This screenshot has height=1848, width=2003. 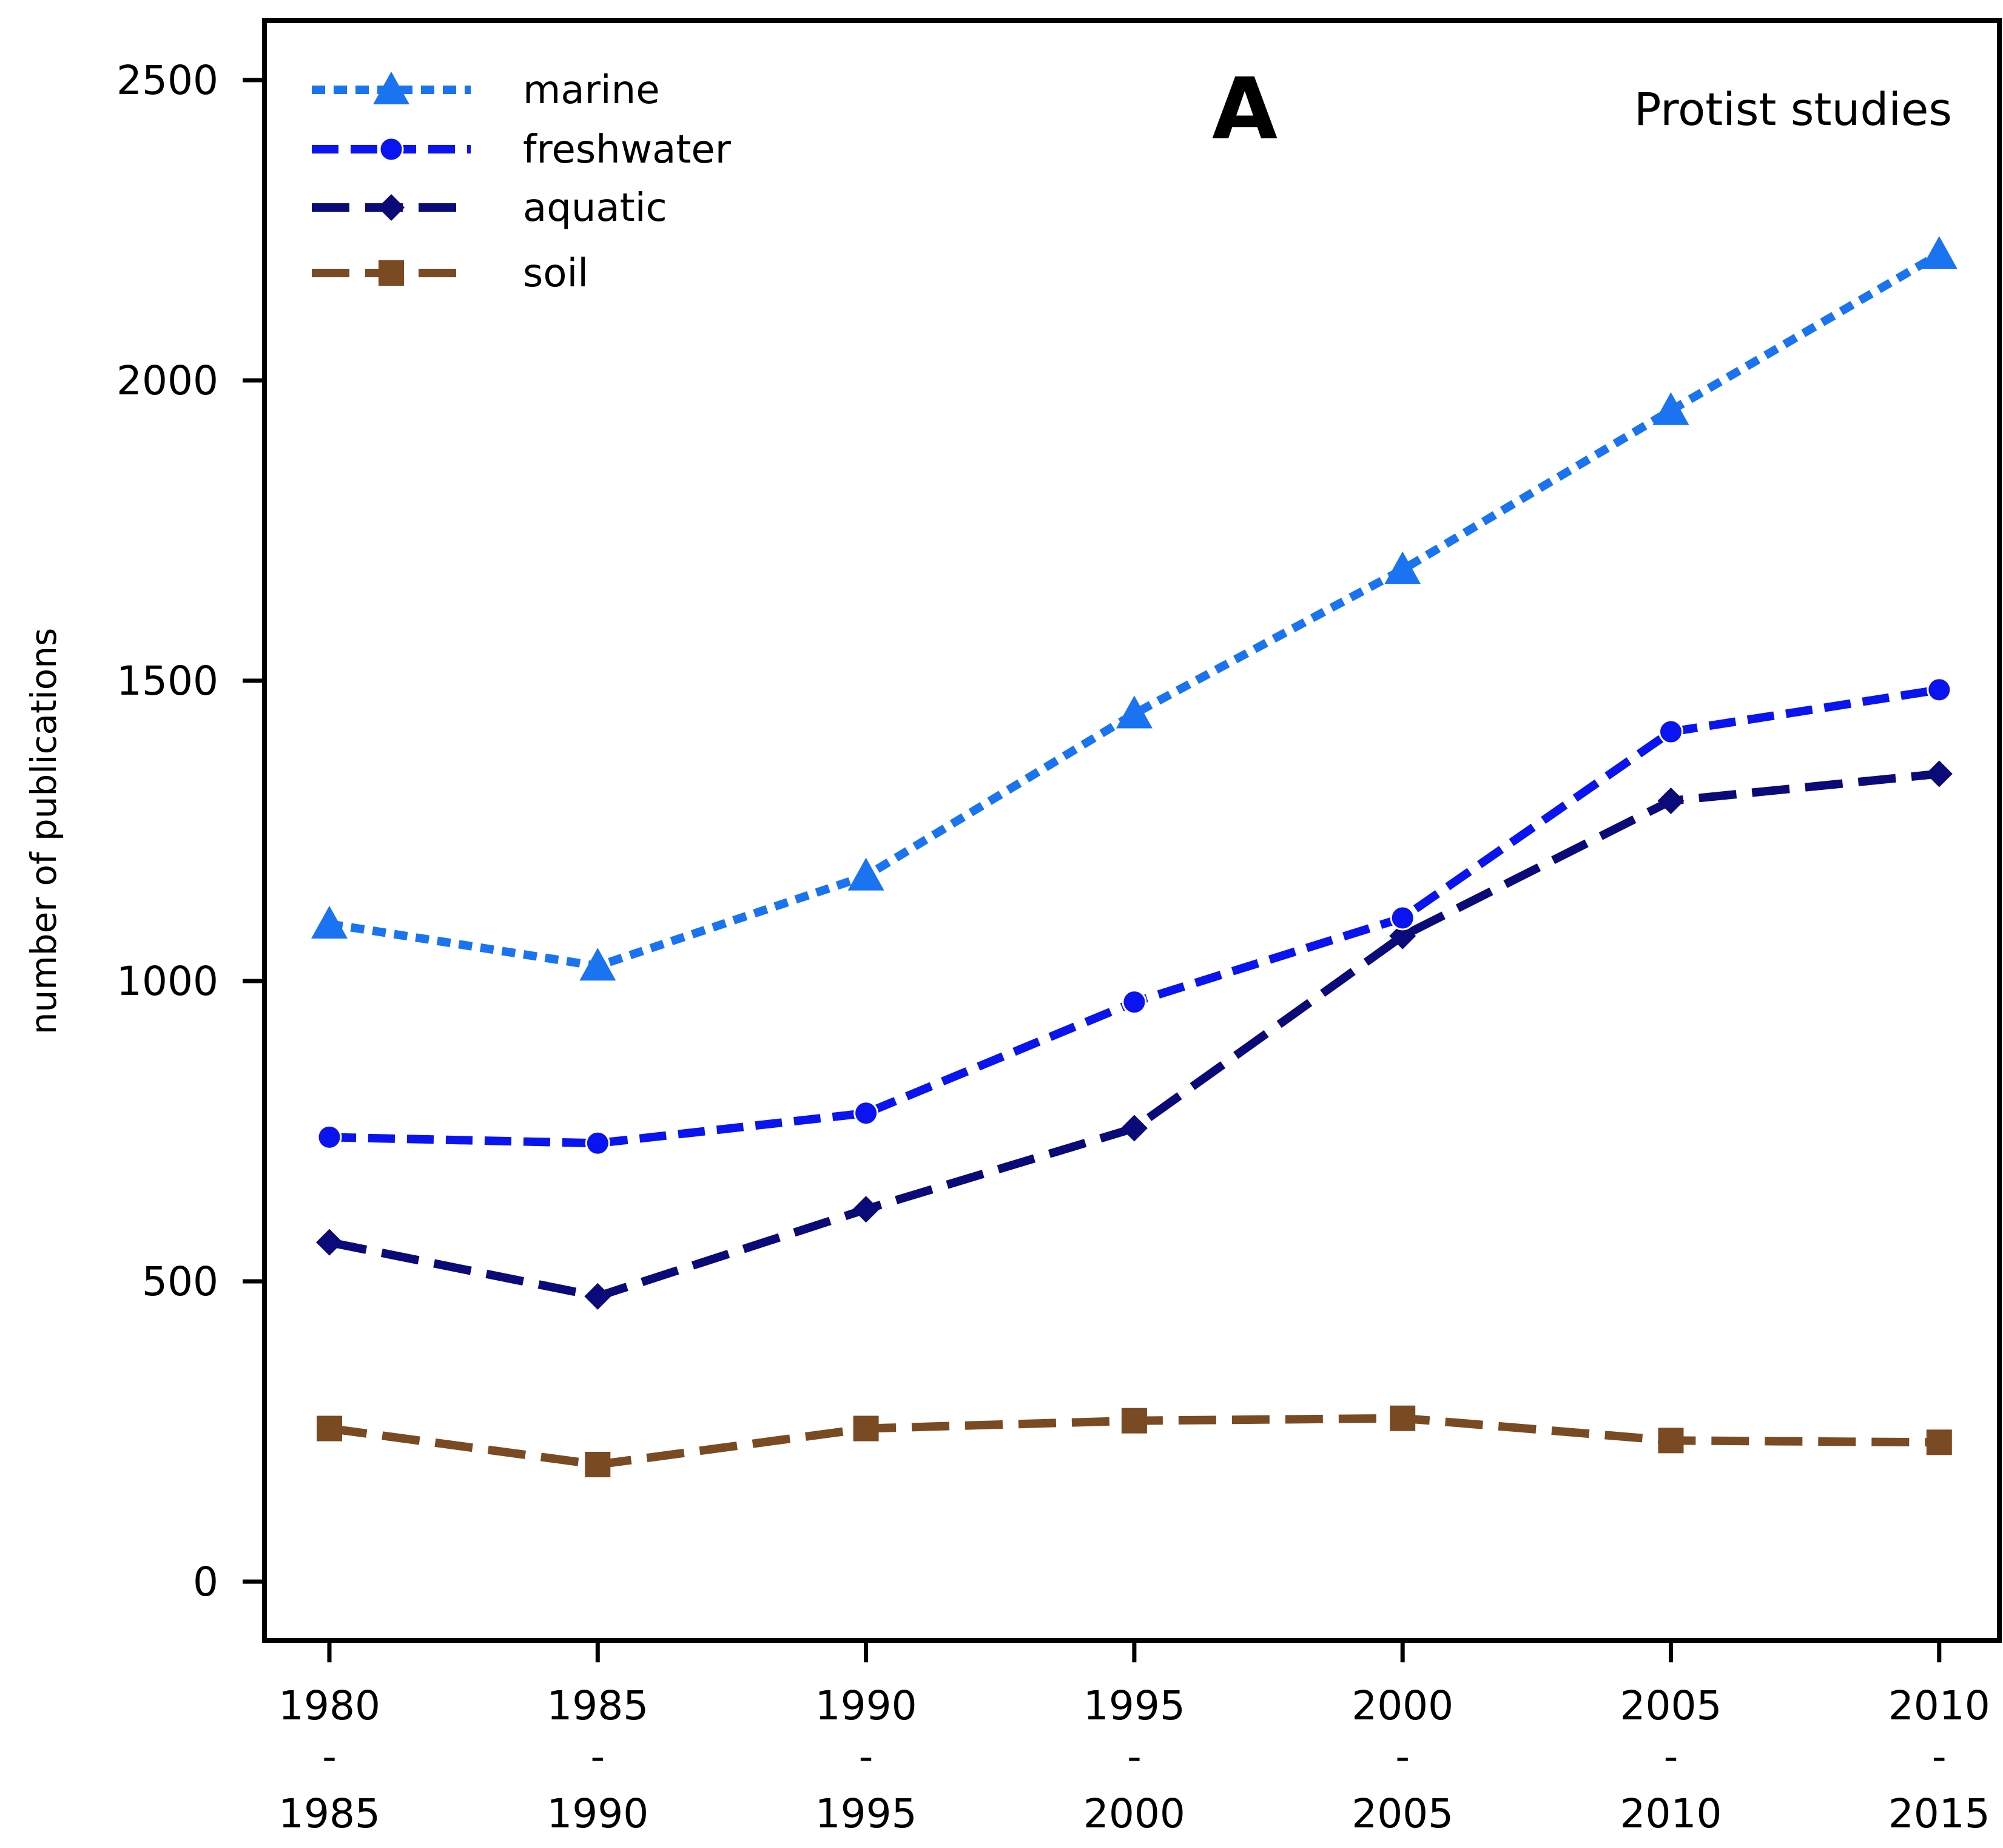 I want to click on x-tick-label-start: 1985, so click(x=597, y=1705).